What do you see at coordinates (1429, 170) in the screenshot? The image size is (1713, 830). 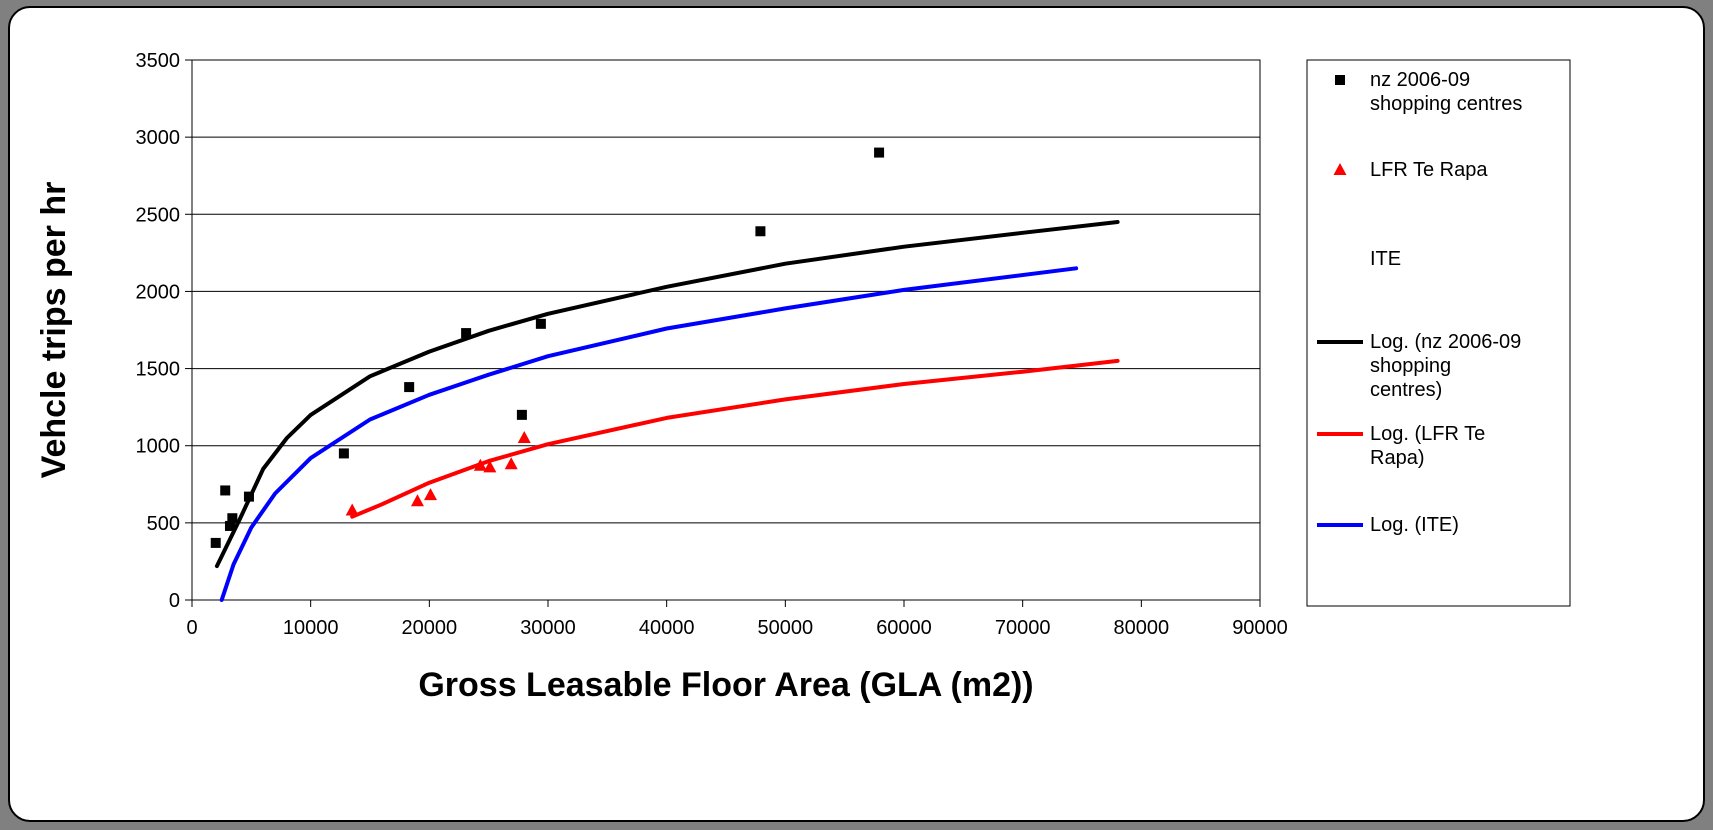 I see `legend-label: LFR Te Rapa` at bounding box center [1429, 170].